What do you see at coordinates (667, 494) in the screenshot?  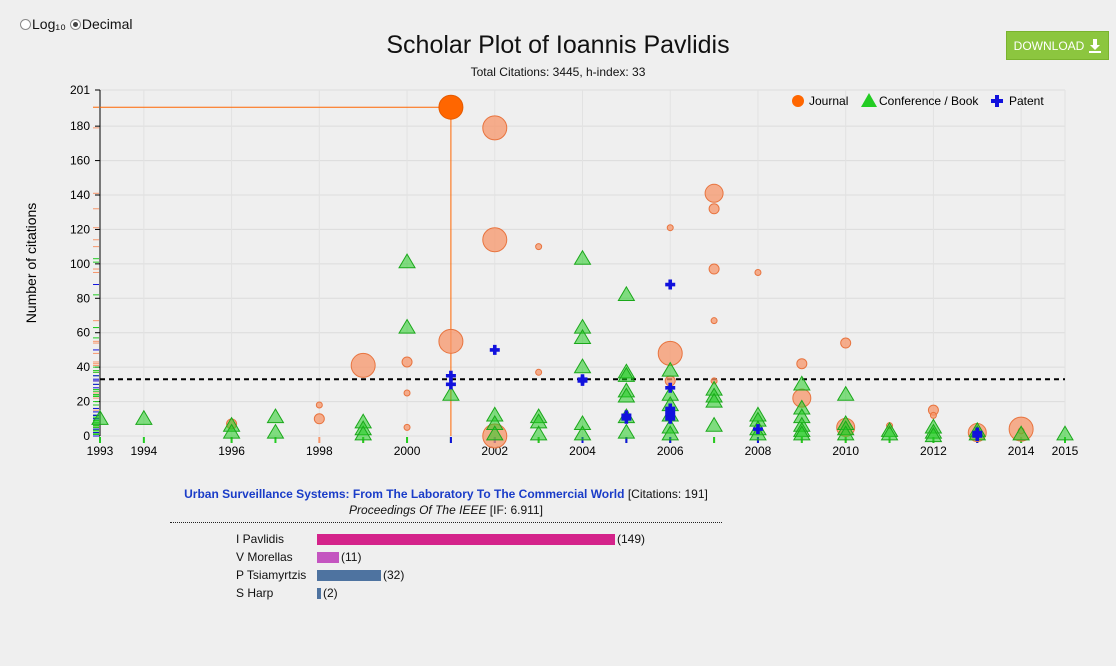 I see `paper-citations: [Citations: 191]` at bounding box center [667, 494].